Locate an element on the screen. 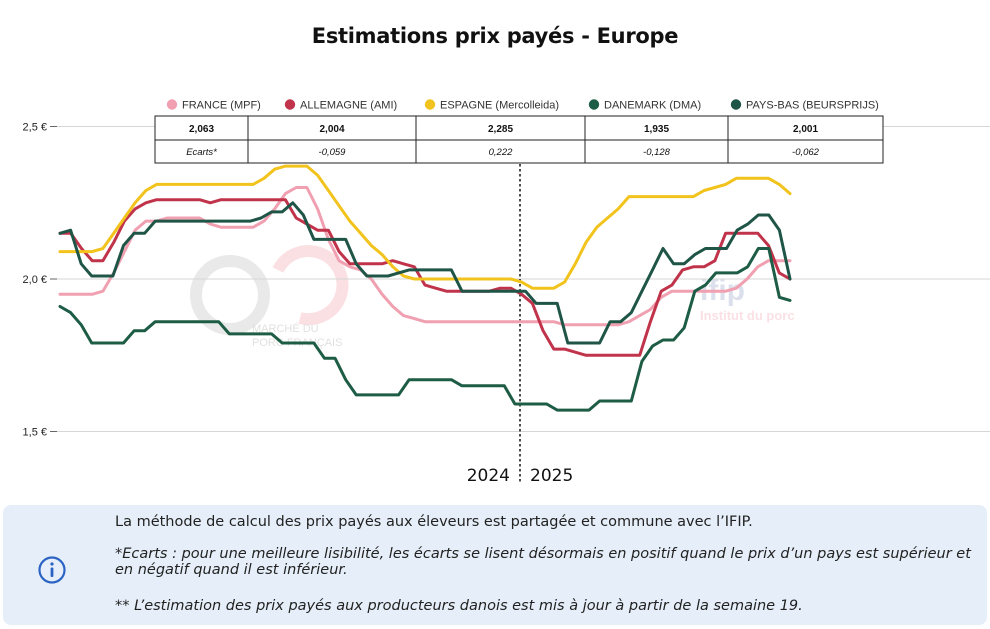 The width and height of the screenshot is (990, 629). table-ecart-cell: -0,059 is located at coordinates (333, 152).